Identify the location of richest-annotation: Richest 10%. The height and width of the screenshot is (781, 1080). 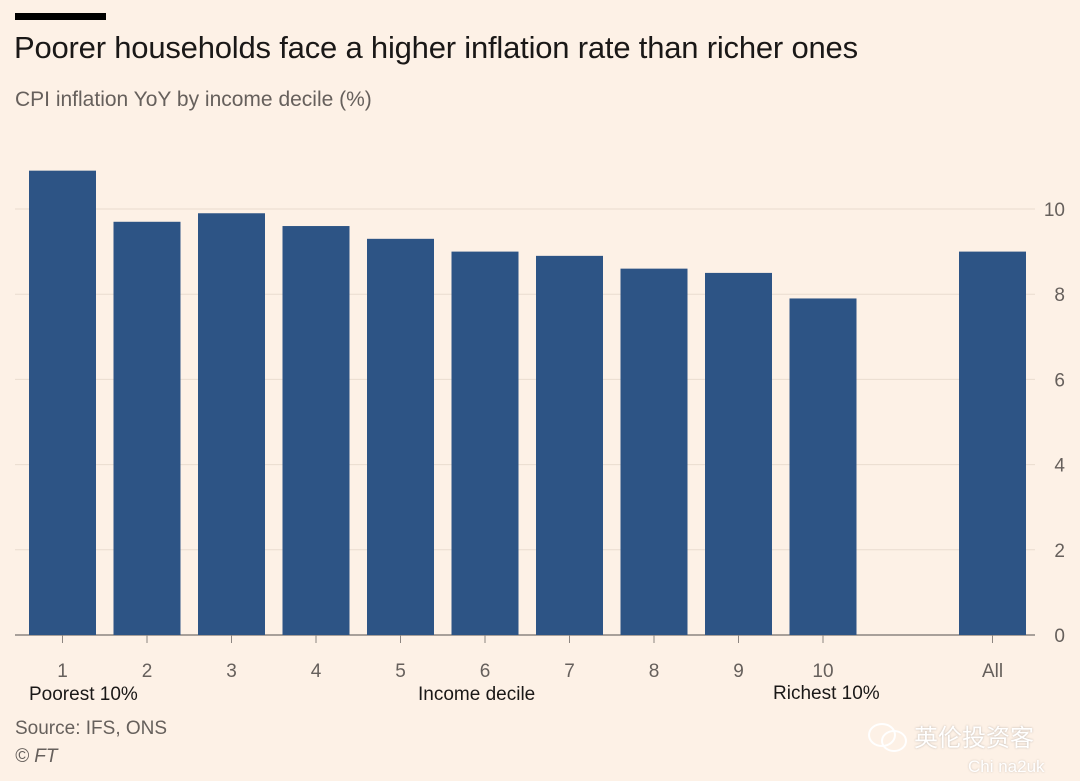
(826, 693).